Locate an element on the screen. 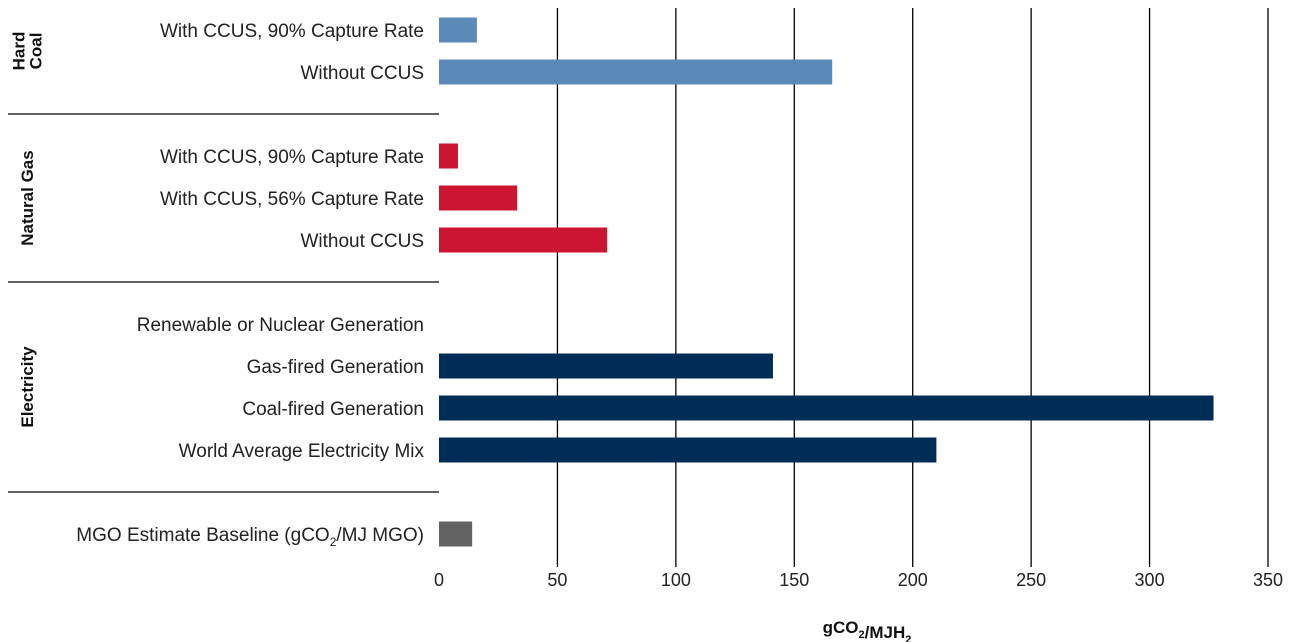  category-label: With CCUS, 56% Capture Rate is located at coordinates (292, 199).